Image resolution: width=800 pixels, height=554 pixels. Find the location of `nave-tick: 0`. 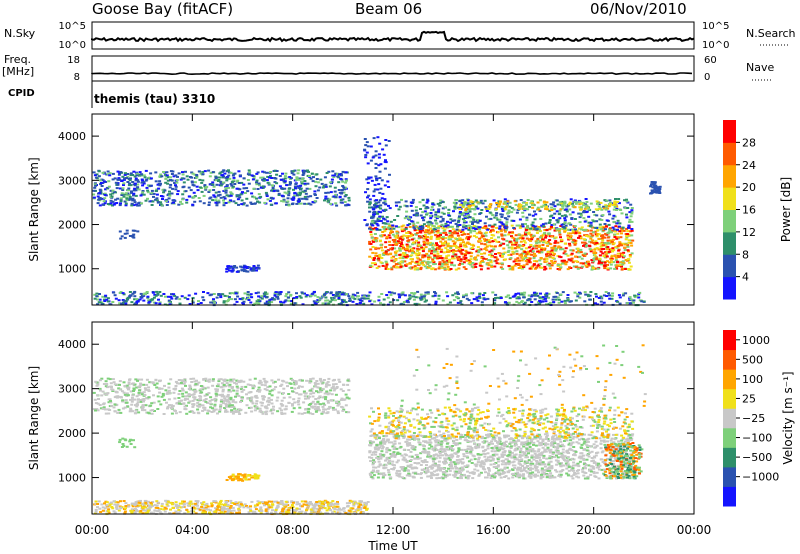

nave-tick: 0 is located at coordinates (707, 77).